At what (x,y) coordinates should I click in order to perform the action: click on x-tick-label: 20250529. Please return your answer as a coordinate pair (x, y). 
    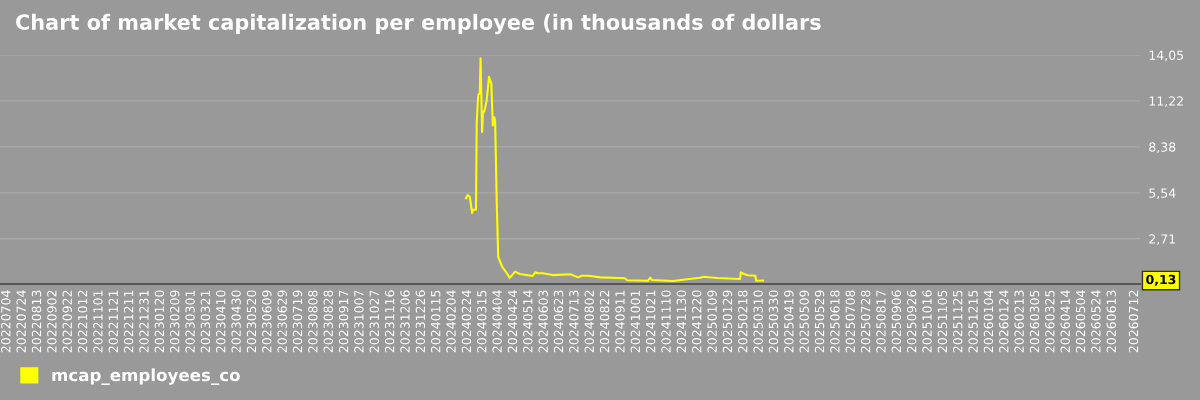
    Looking at the image, I should click on (819, 321).